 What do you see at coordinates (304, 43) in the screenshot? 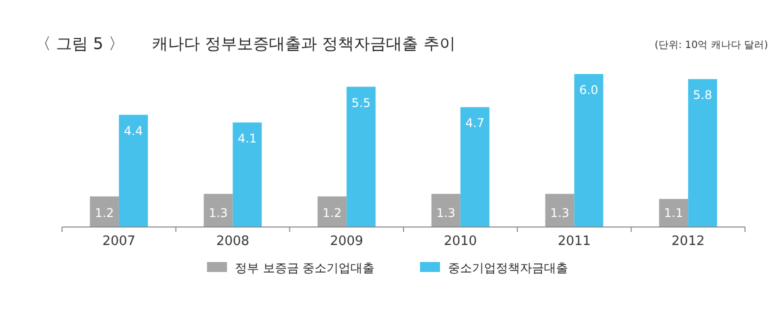
I see `chart-title: 캐나다 정부보증대출과 정책자금대출 추이` at bounding box center [304, 43].